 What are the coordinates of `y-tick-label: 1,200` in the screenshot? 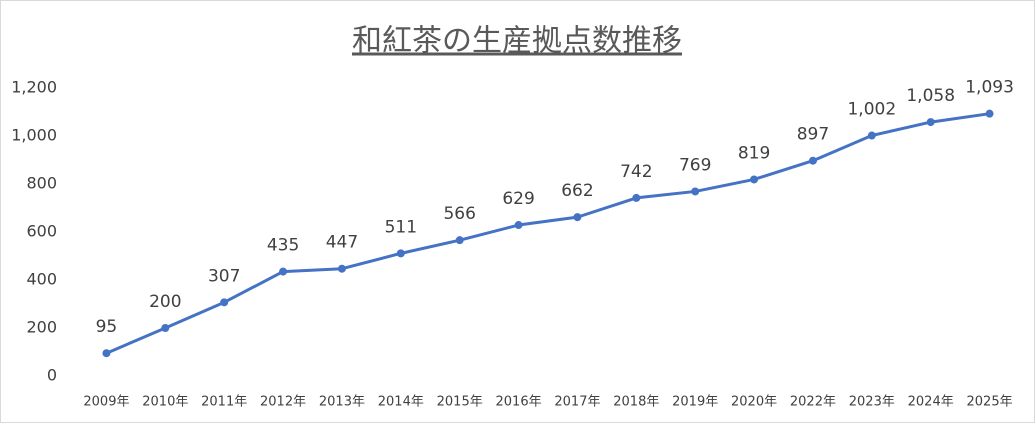 It's located at (34, 87).